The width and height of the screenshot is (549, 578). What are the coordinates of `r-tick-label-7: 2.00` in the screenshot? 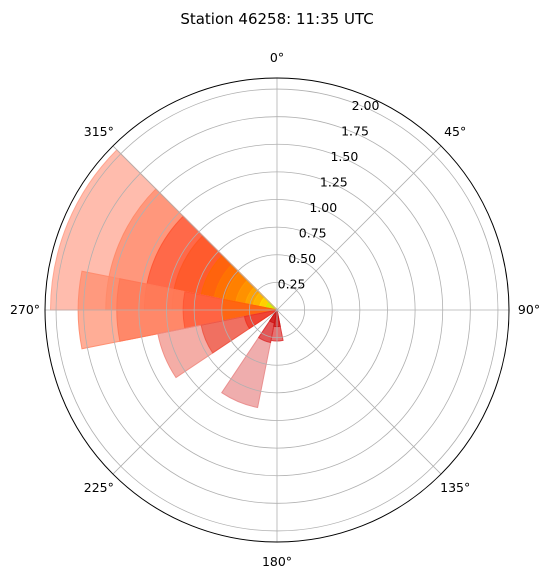 It's located at (366, 105).